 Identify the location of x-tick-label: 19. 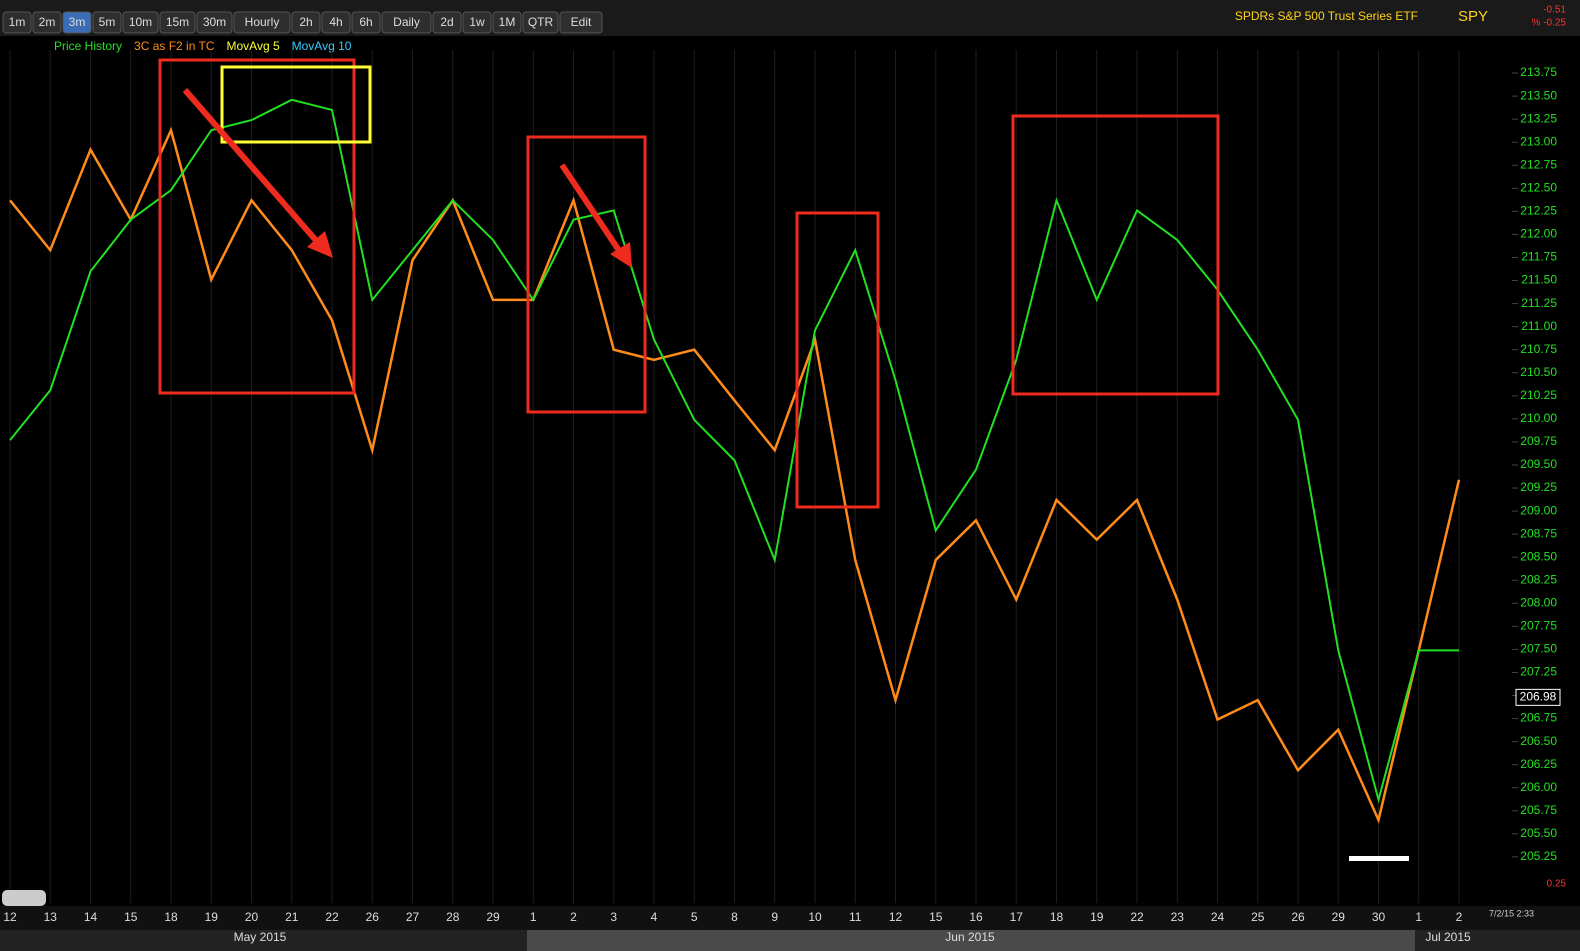
(212, 917).